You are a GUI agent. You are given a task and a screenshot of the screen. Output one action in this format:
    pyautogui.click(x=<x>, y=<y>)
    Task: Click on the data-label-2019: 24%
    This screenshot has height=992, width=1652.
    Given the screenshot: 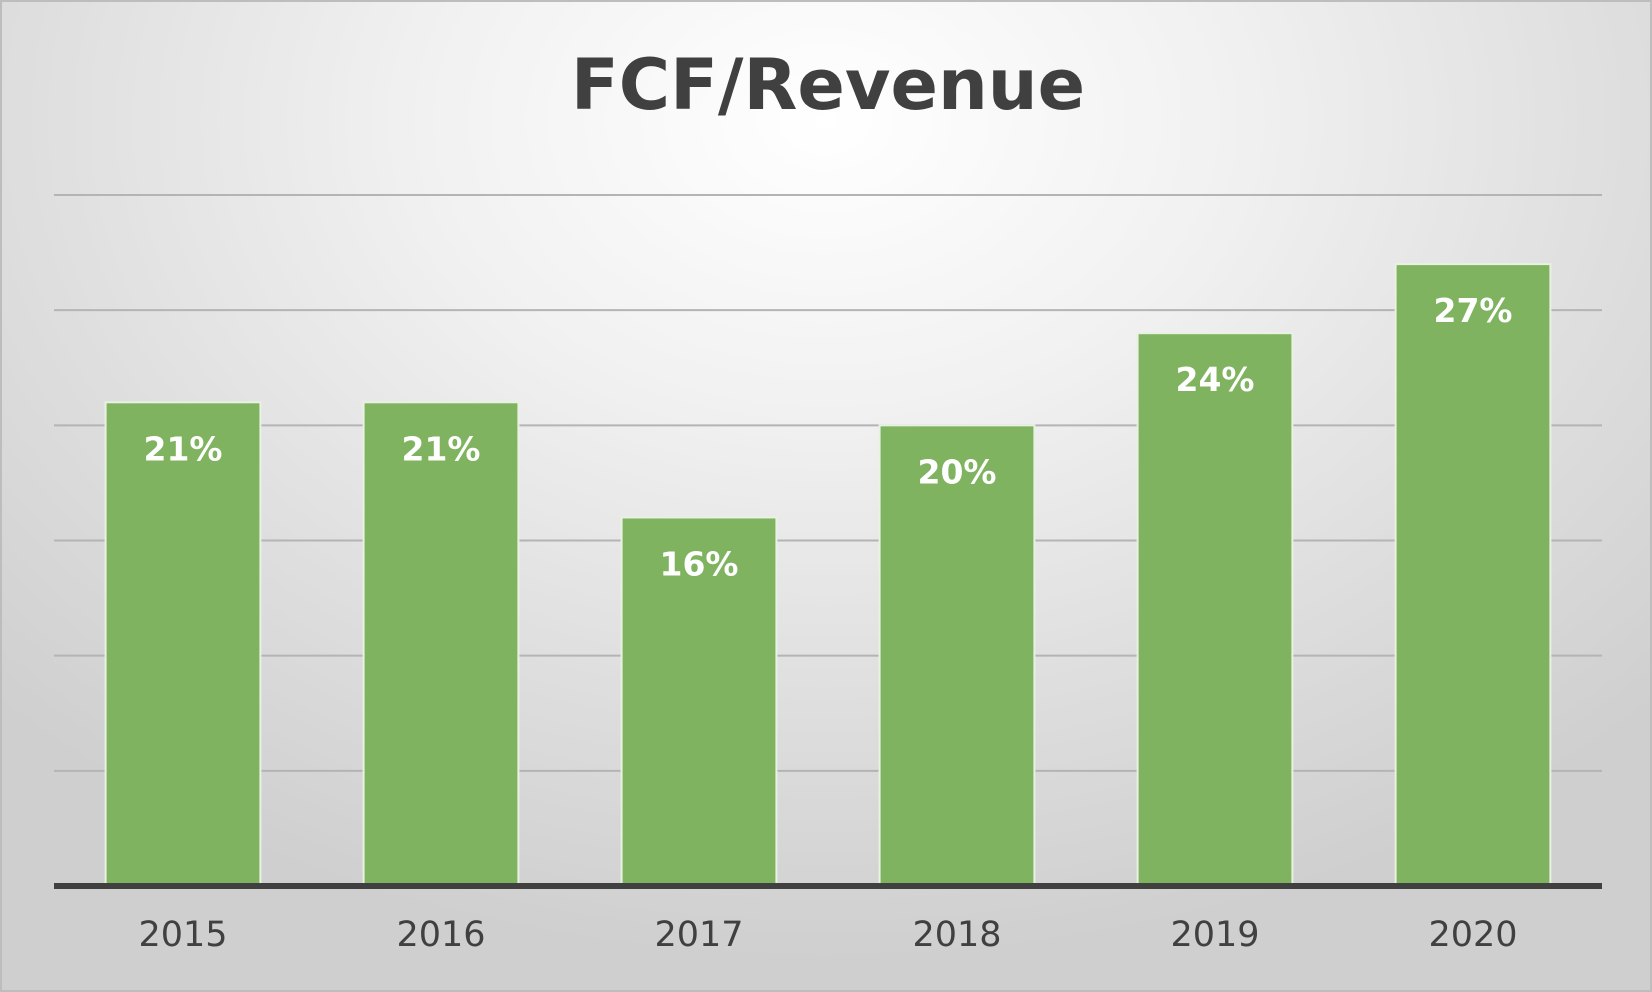 What is the action you would take?
    pyautogui.click(x=1215, y=379)
    